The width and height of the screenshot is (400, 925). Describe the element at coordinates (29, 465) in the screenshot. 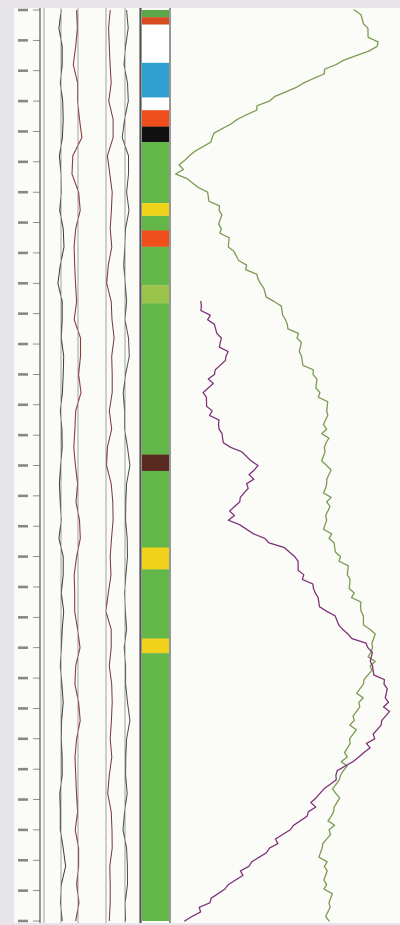

I see `depth-track` at that location.